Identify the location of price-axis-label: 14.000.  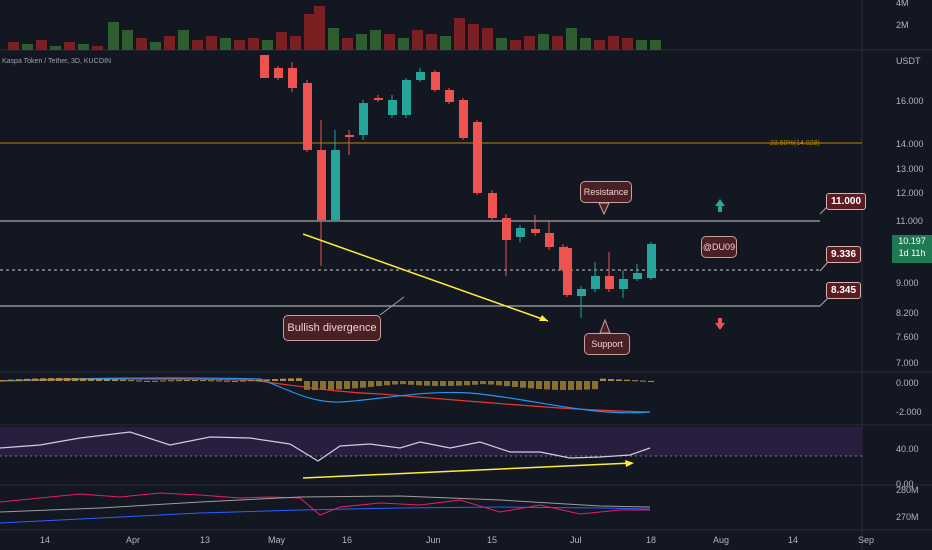
(910, 144).